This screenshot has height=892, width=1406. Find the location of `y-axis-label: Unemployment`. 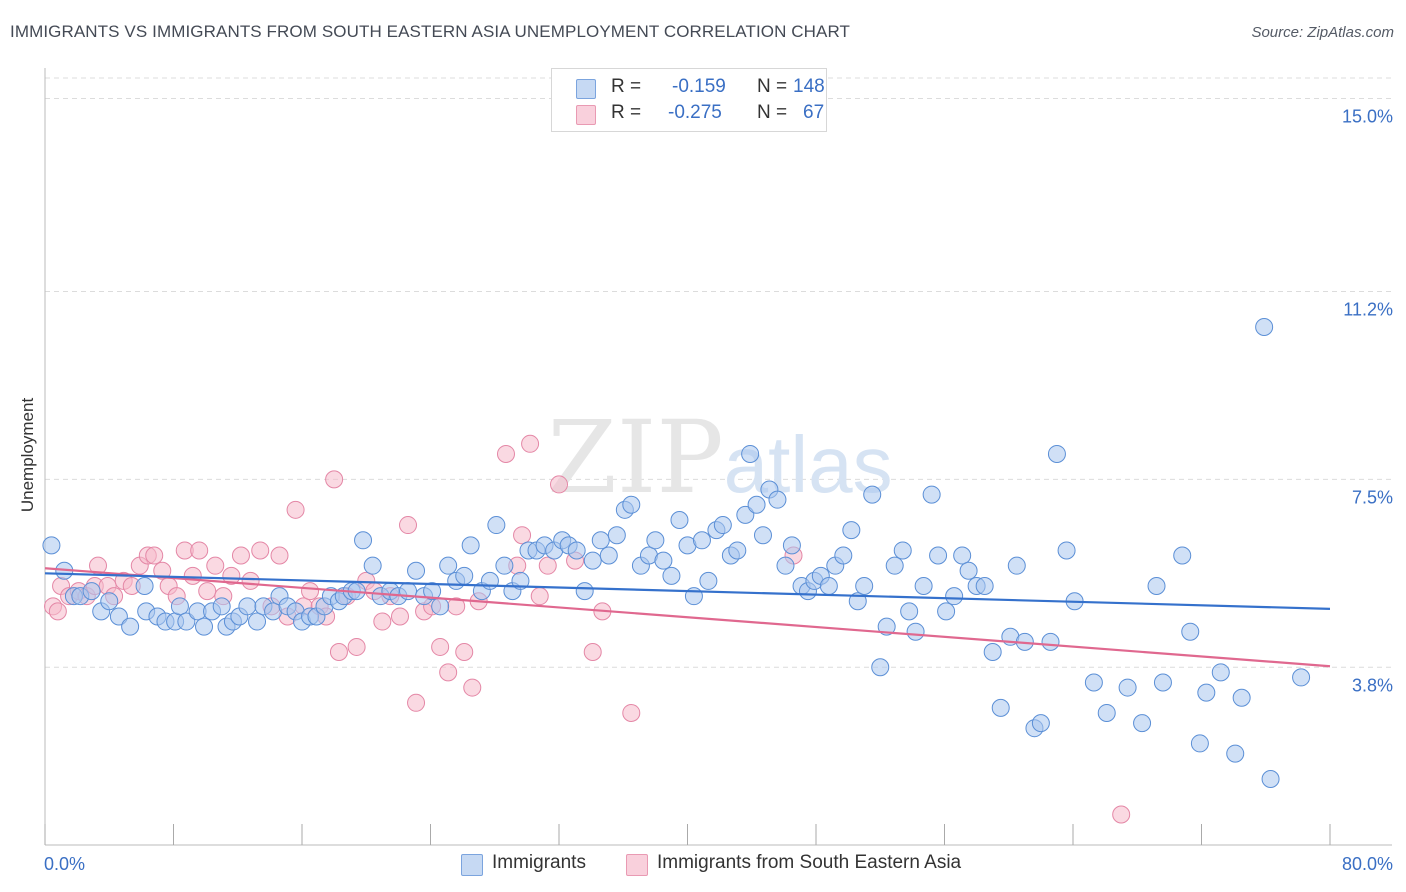

y-axis-label: Unemployment is located at coordinates (27, 455).